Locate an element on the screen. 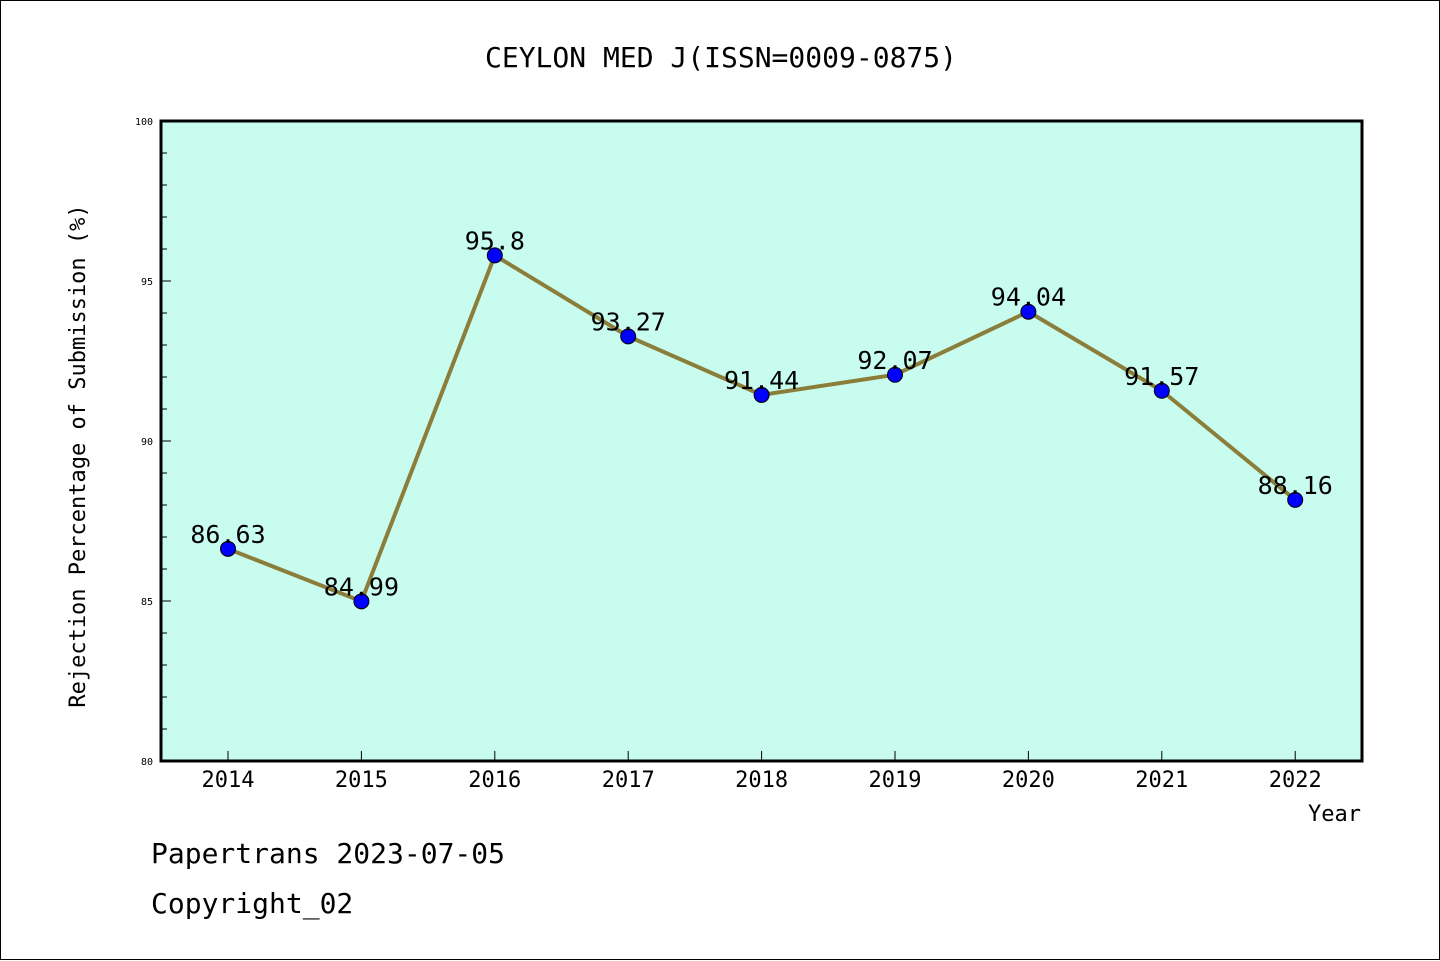  data-label: 95.8 is located at coordinates (495, 240).